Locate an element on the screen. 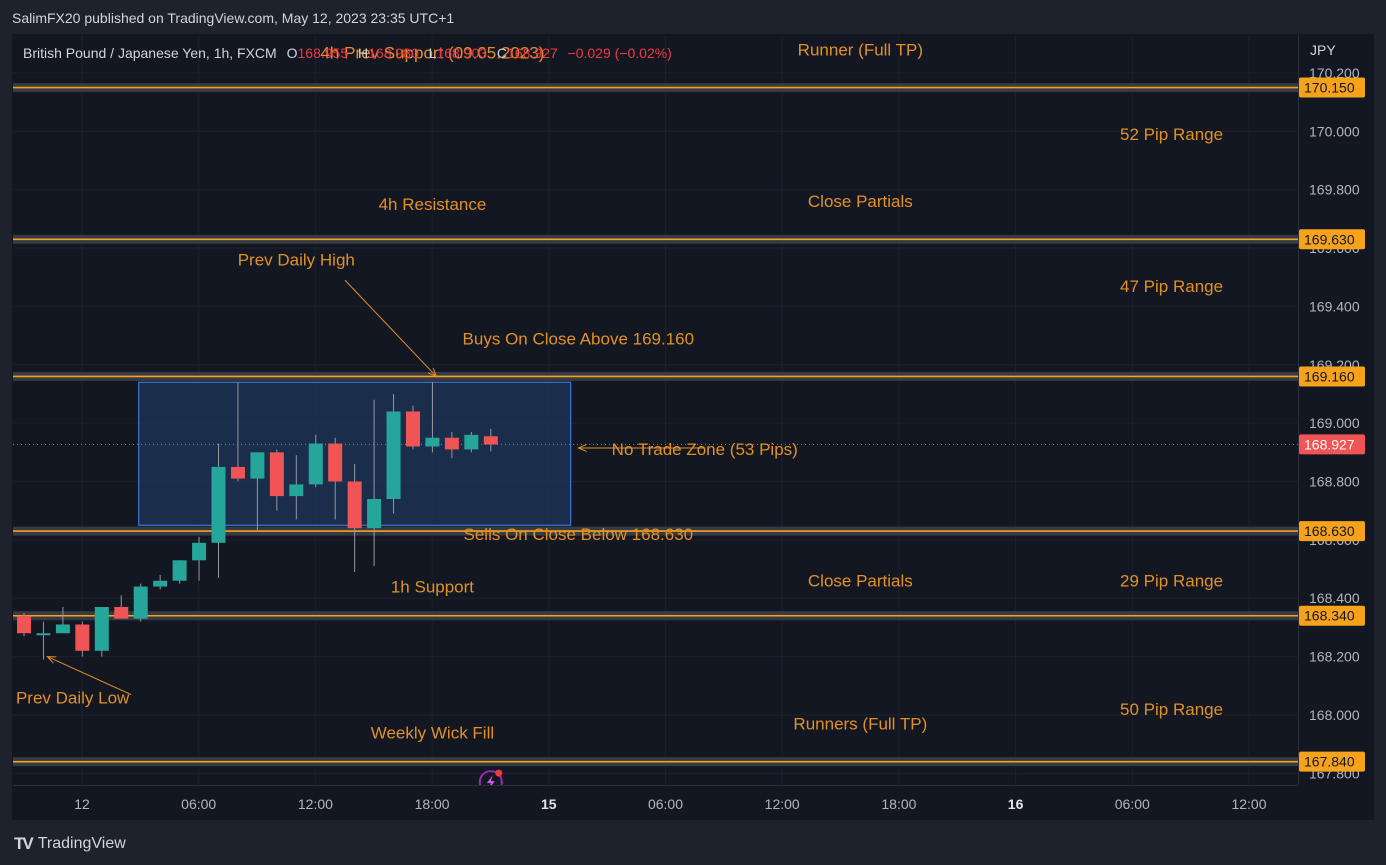 The image size is (1386, 865). close-label: C is located at coordinates (502, 53).